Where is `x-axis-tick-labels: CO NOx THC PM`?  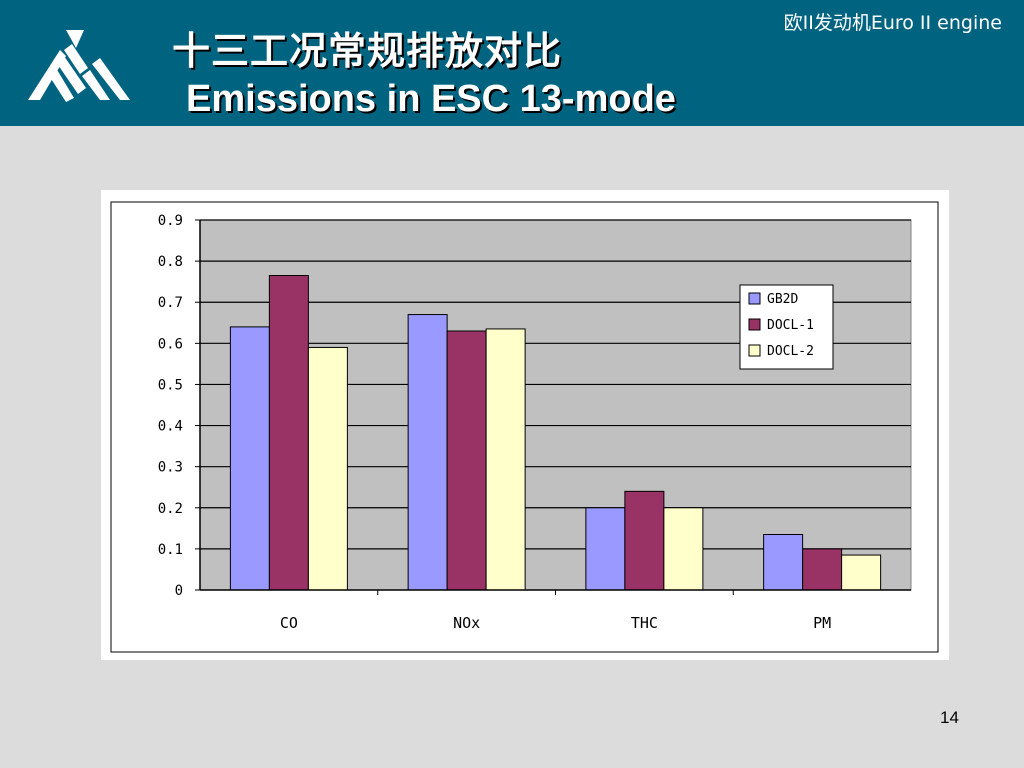
x-axis-tick-labels: CO NOx THC PM is located at coordinates (555, 611).